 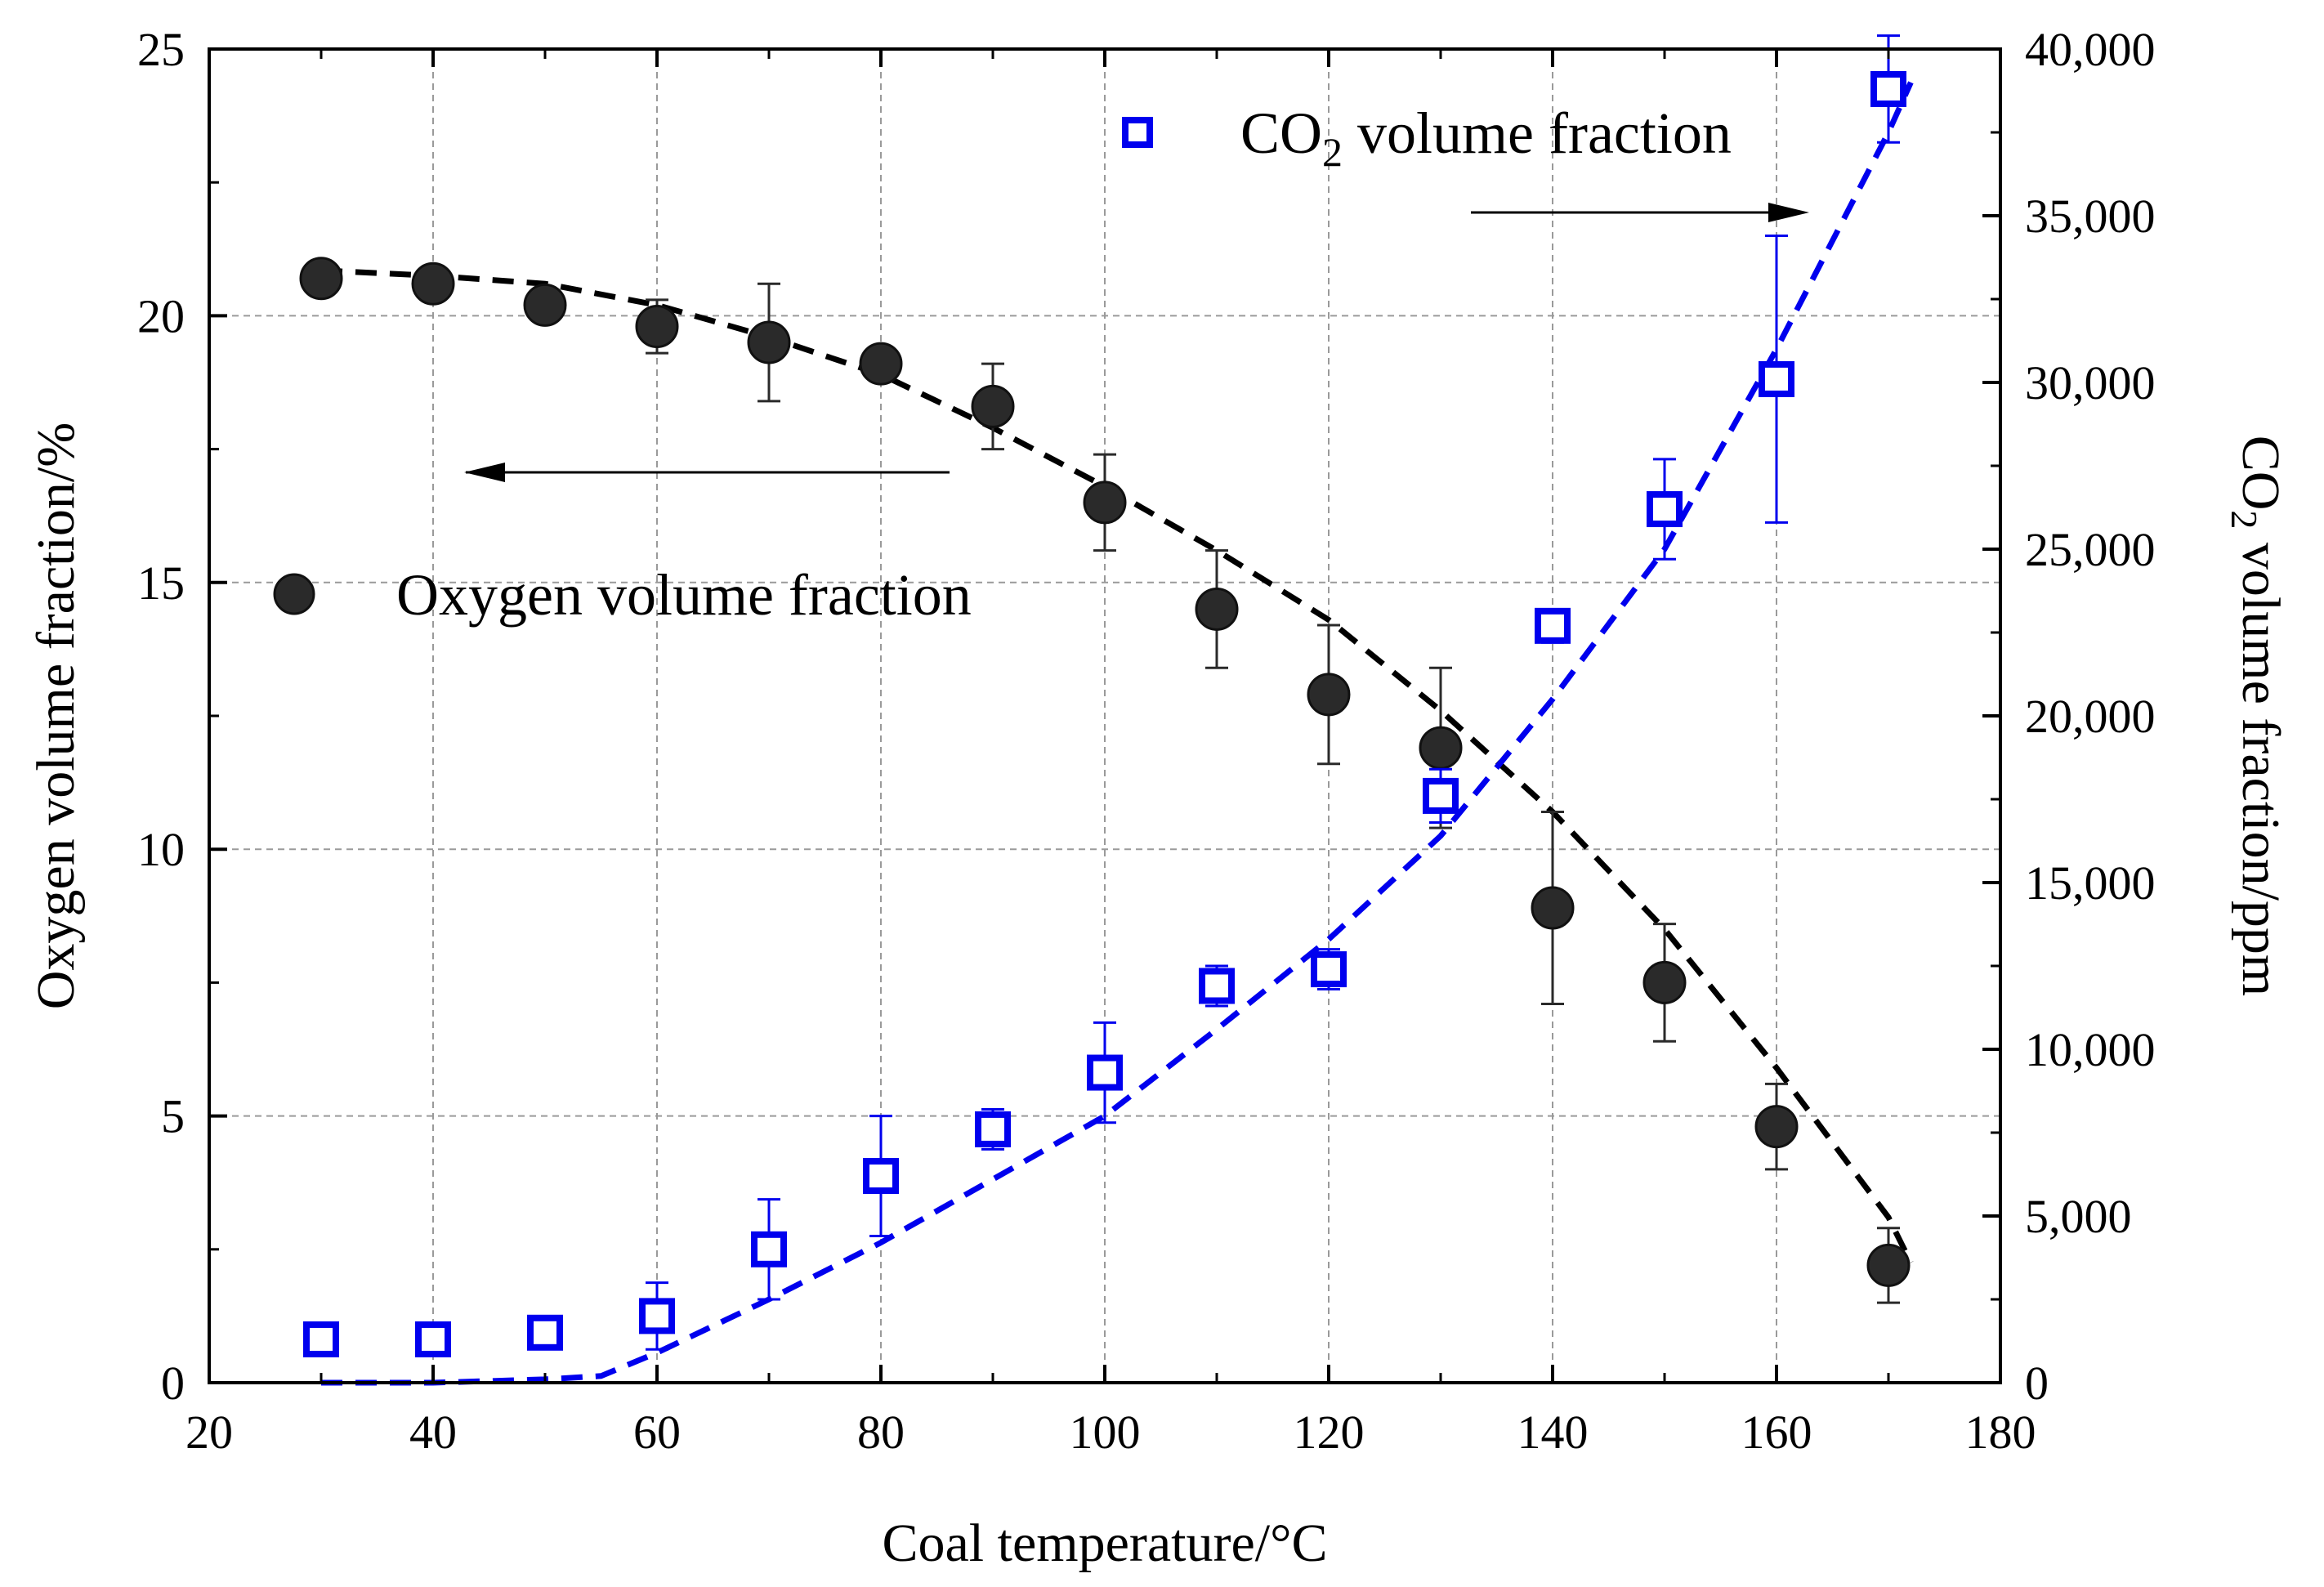 What do you see at coordinates (2090, 382) in the screenshot?
I see `y-right-tick-label: 30,000` at bounding box center [2090, 382].